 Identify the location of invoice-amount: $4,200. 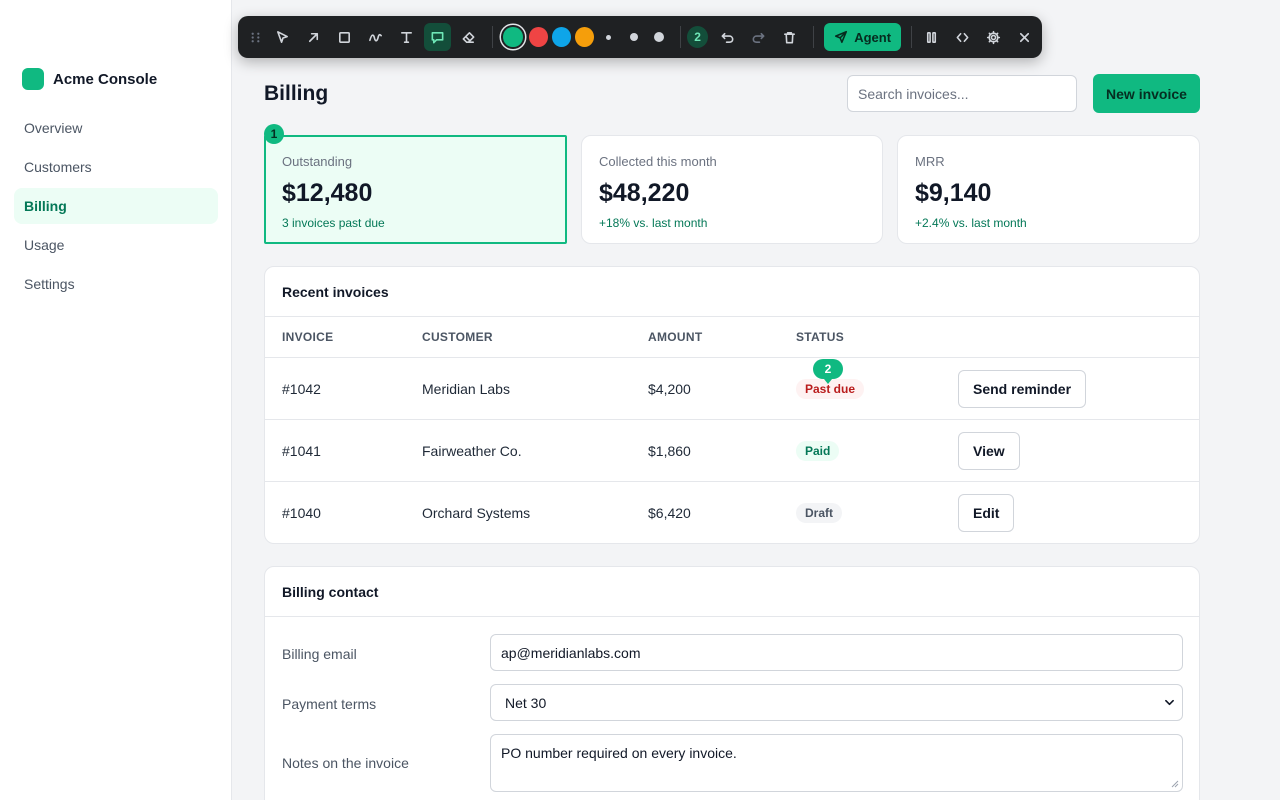
(669, 388).